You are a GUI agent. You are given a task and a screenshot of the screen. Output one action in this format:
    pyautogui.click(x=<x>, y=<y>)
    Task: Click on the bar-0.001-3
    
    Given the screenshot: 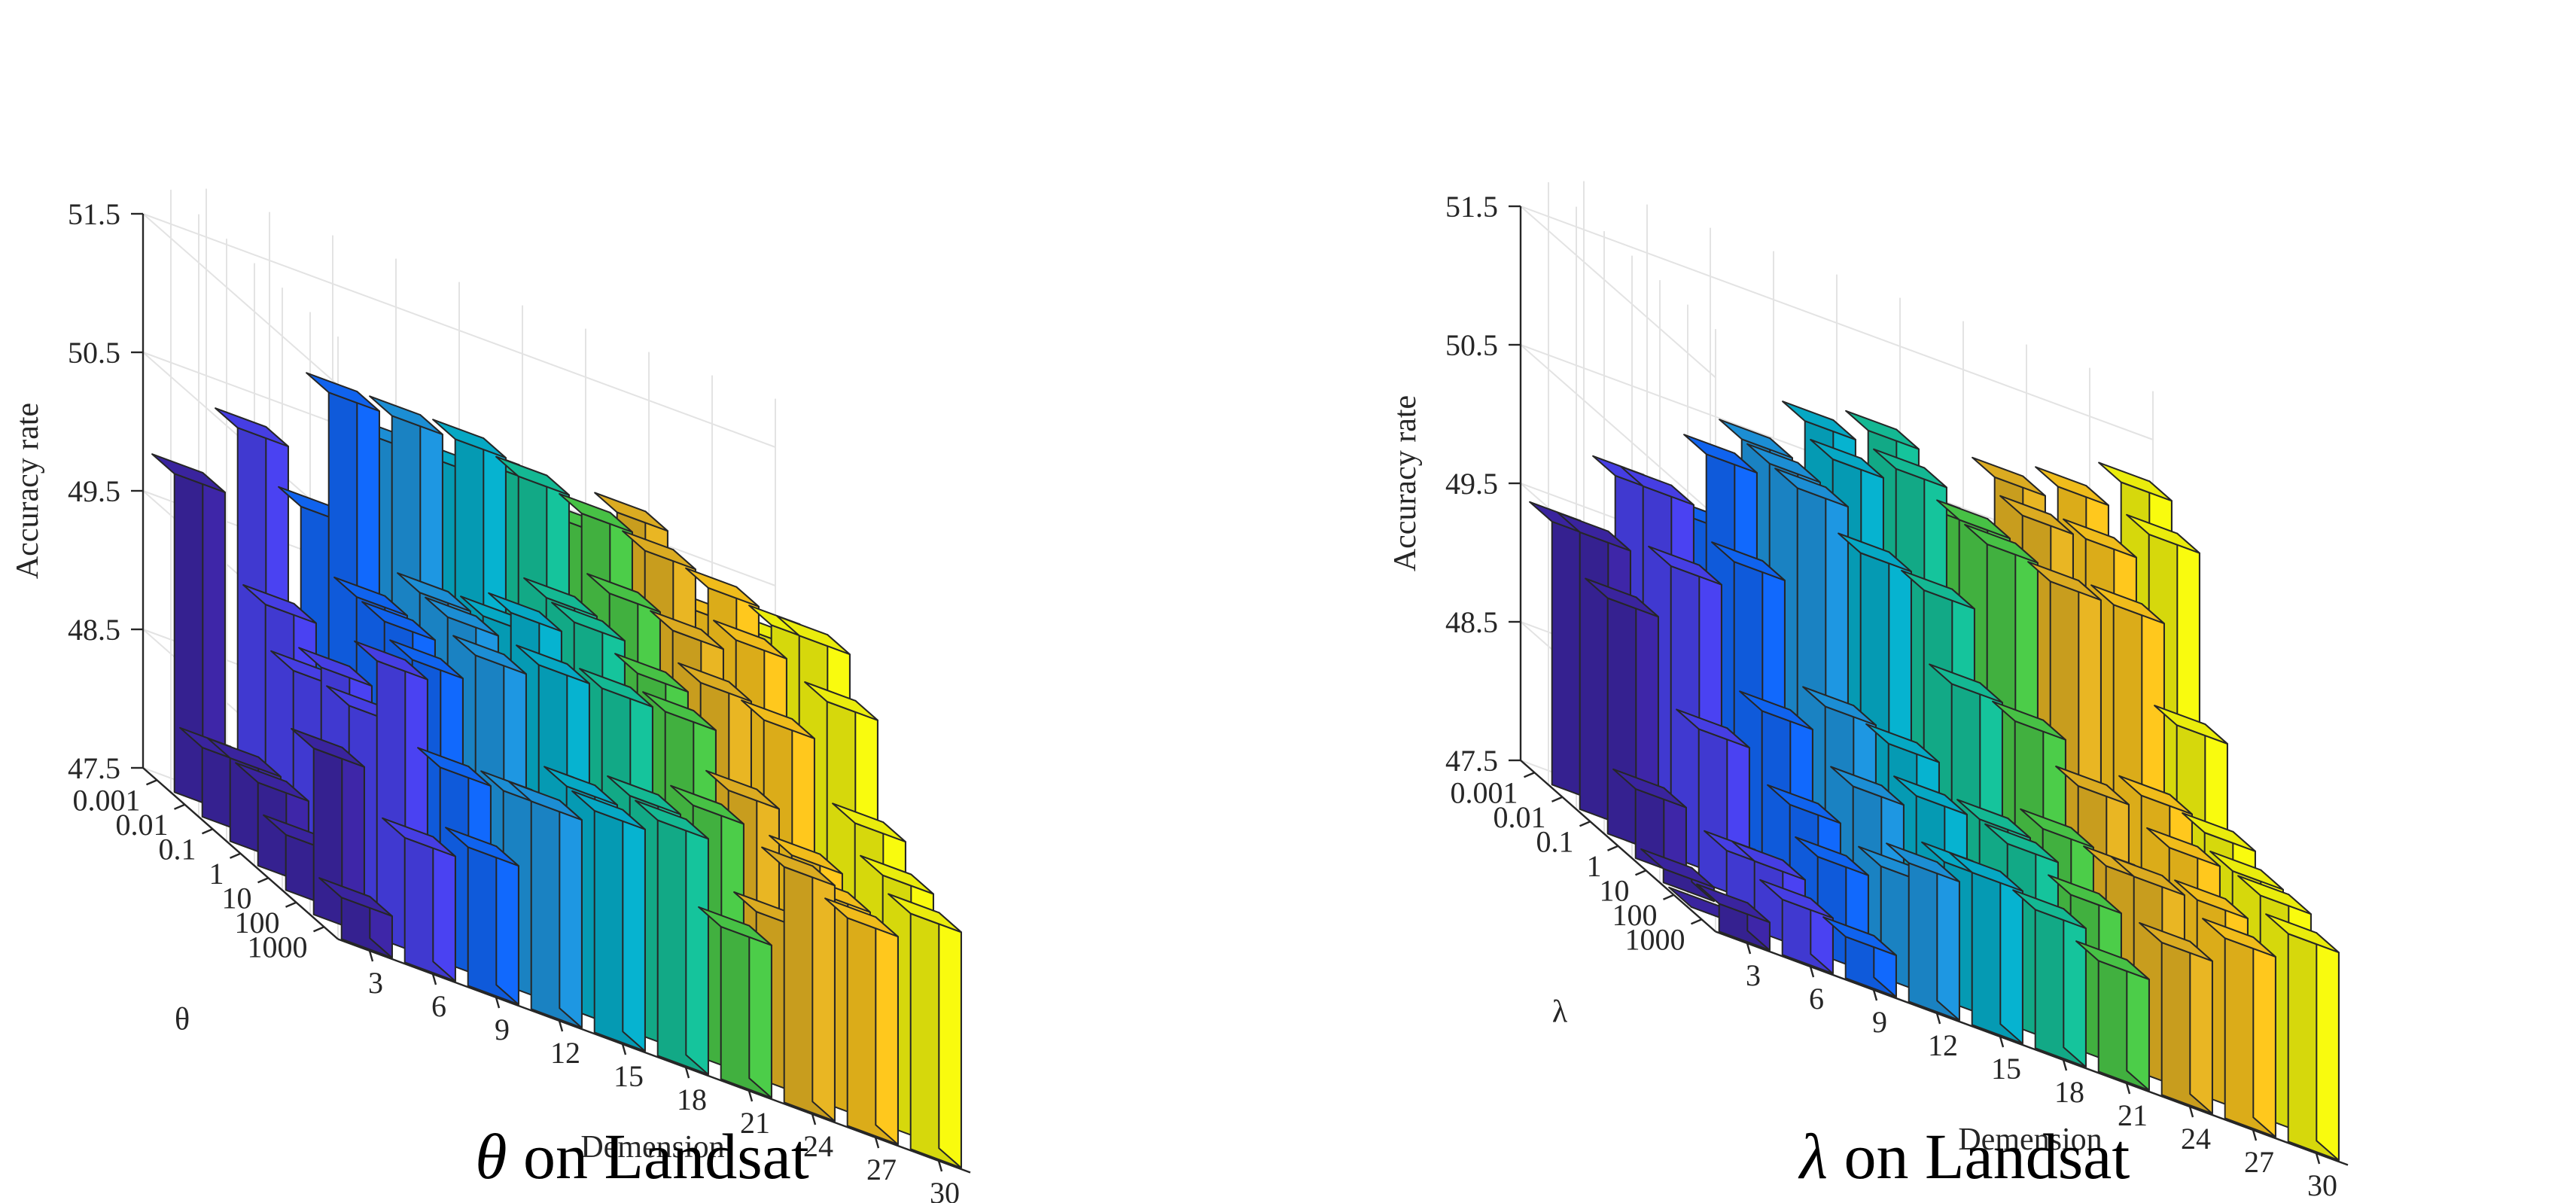 What is the action you would take?
    pyautogui.click(x=188, y=632)
    